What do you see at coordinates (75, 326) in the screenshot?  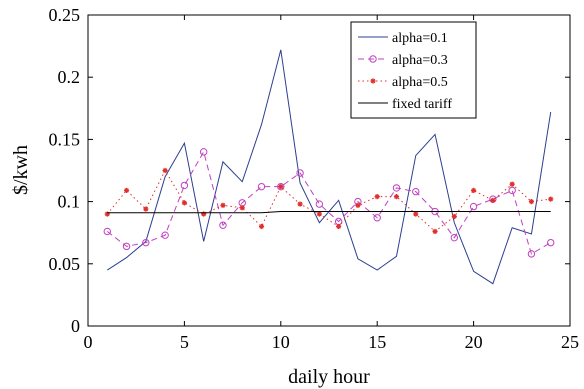 I see `y-tick-label: 0` at bounding box center [75, 326].